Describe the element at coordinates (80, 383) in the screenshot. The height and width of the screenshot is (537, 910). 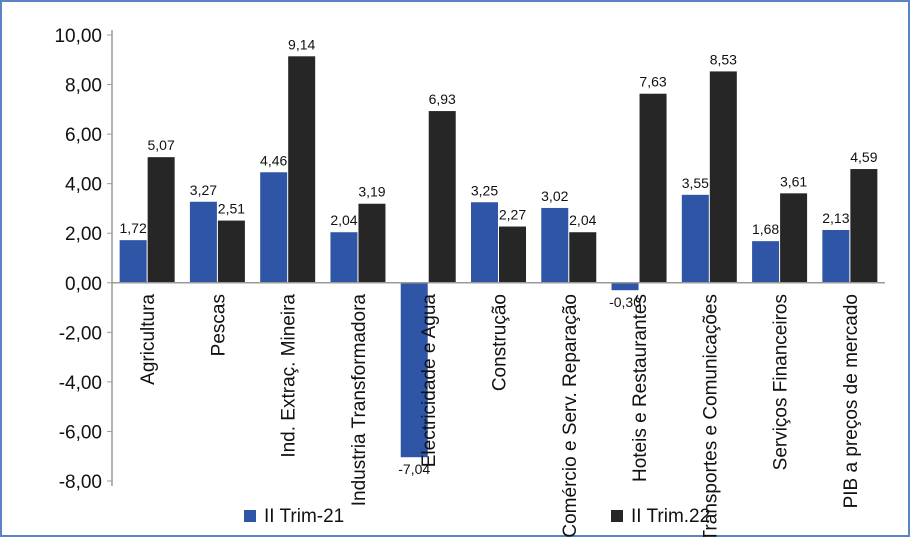
I see `y-tick-label: -4,00` at that location.